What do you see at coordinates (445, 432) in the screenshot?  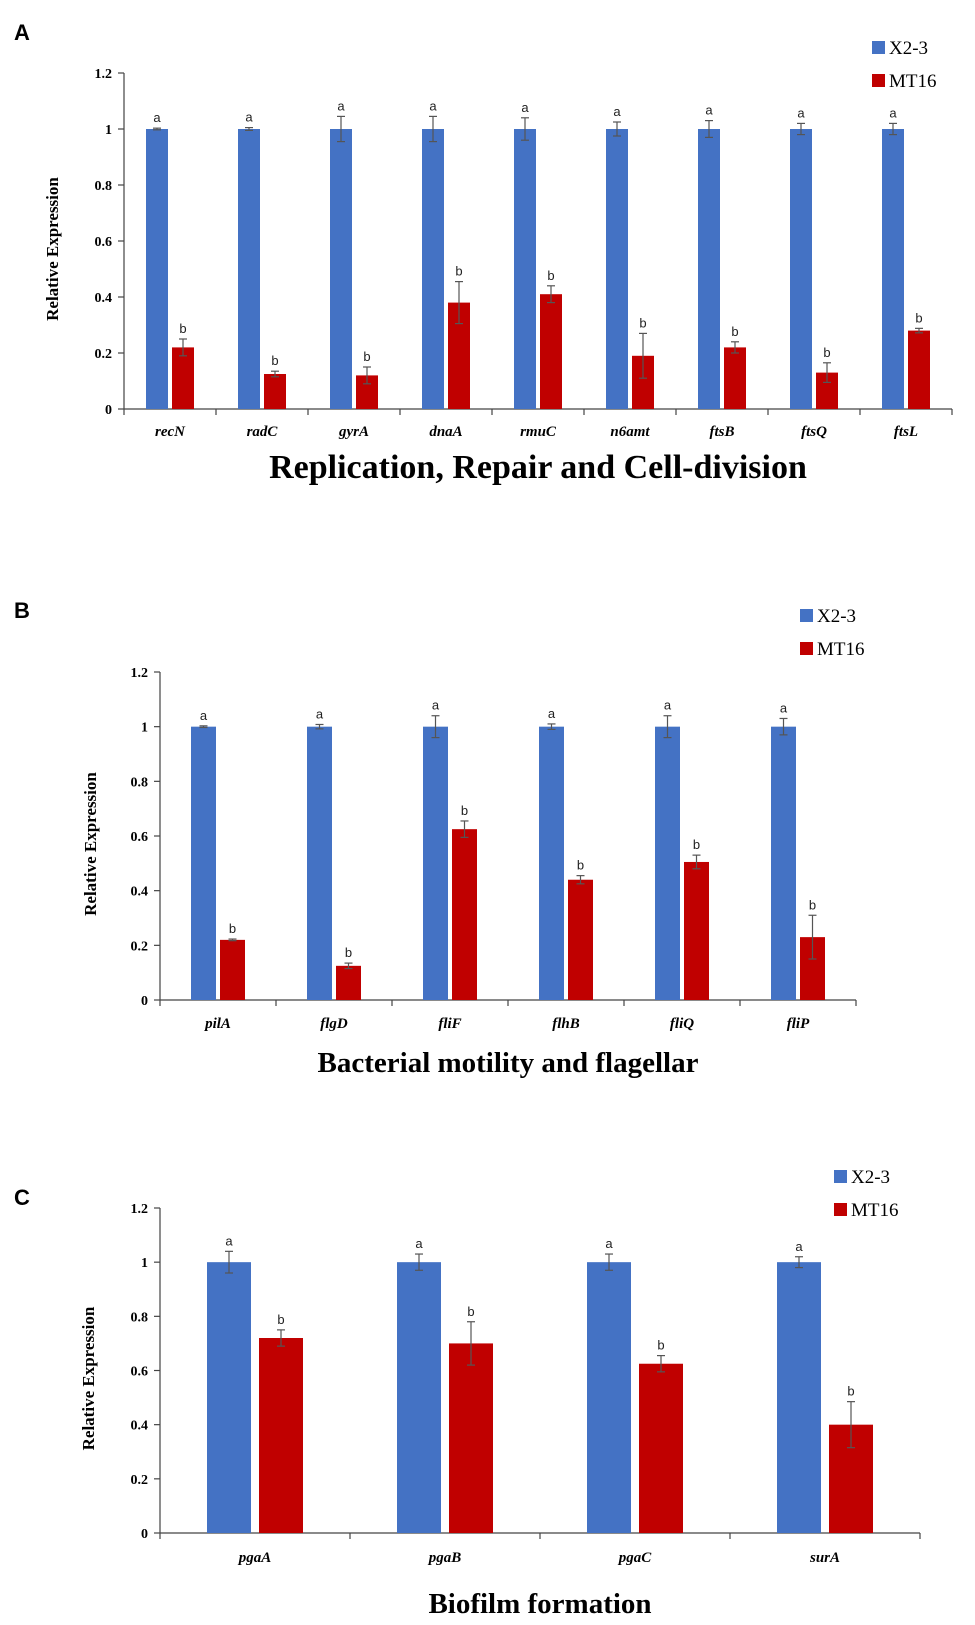 I see `category-label: dnaA` at bounding box center [445, 432].